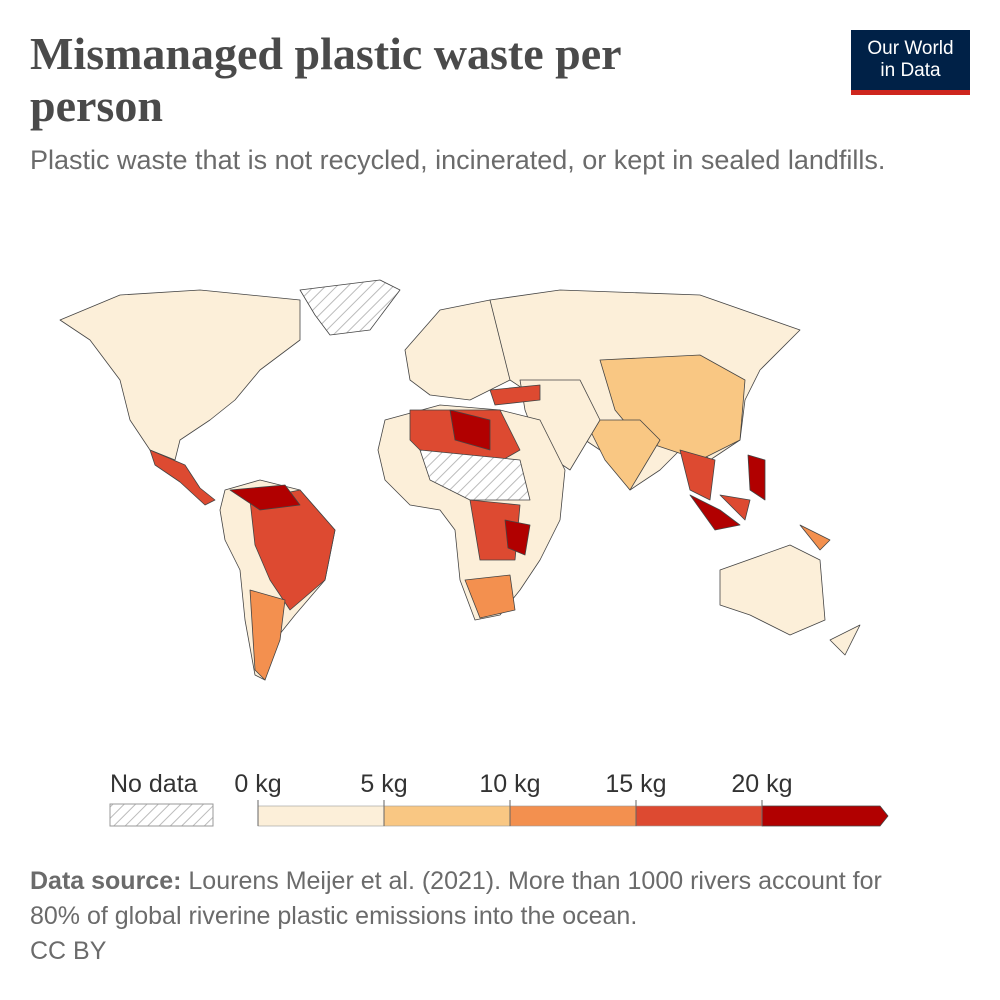 The height and width of the screenshot is (1000, 1000). What do you see at coordinates (910, 48) in the screenshot?
I see `logo-line: Our World` at bounding box center [910, 48].